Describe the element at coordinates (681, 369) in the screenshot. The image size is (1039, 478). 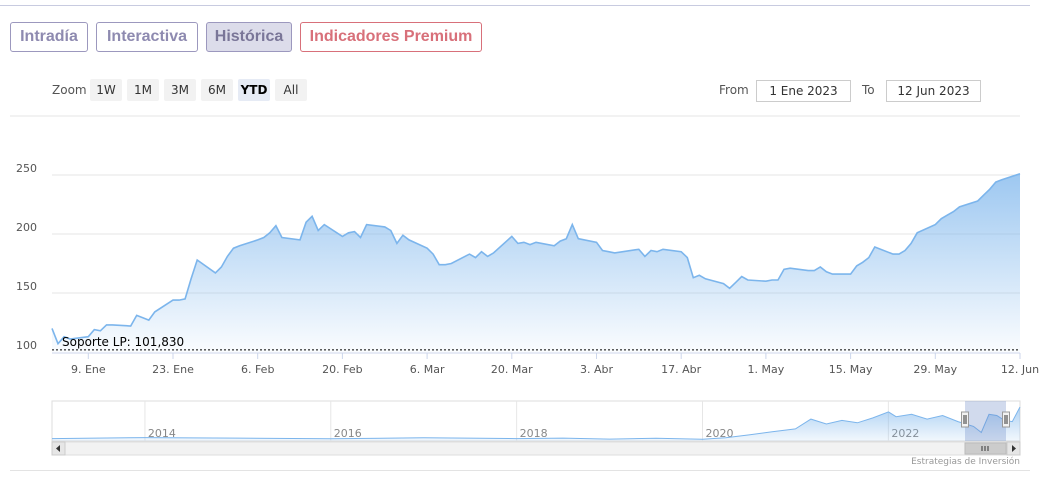
I see `x-tick-label: 17. Abr` at that location.